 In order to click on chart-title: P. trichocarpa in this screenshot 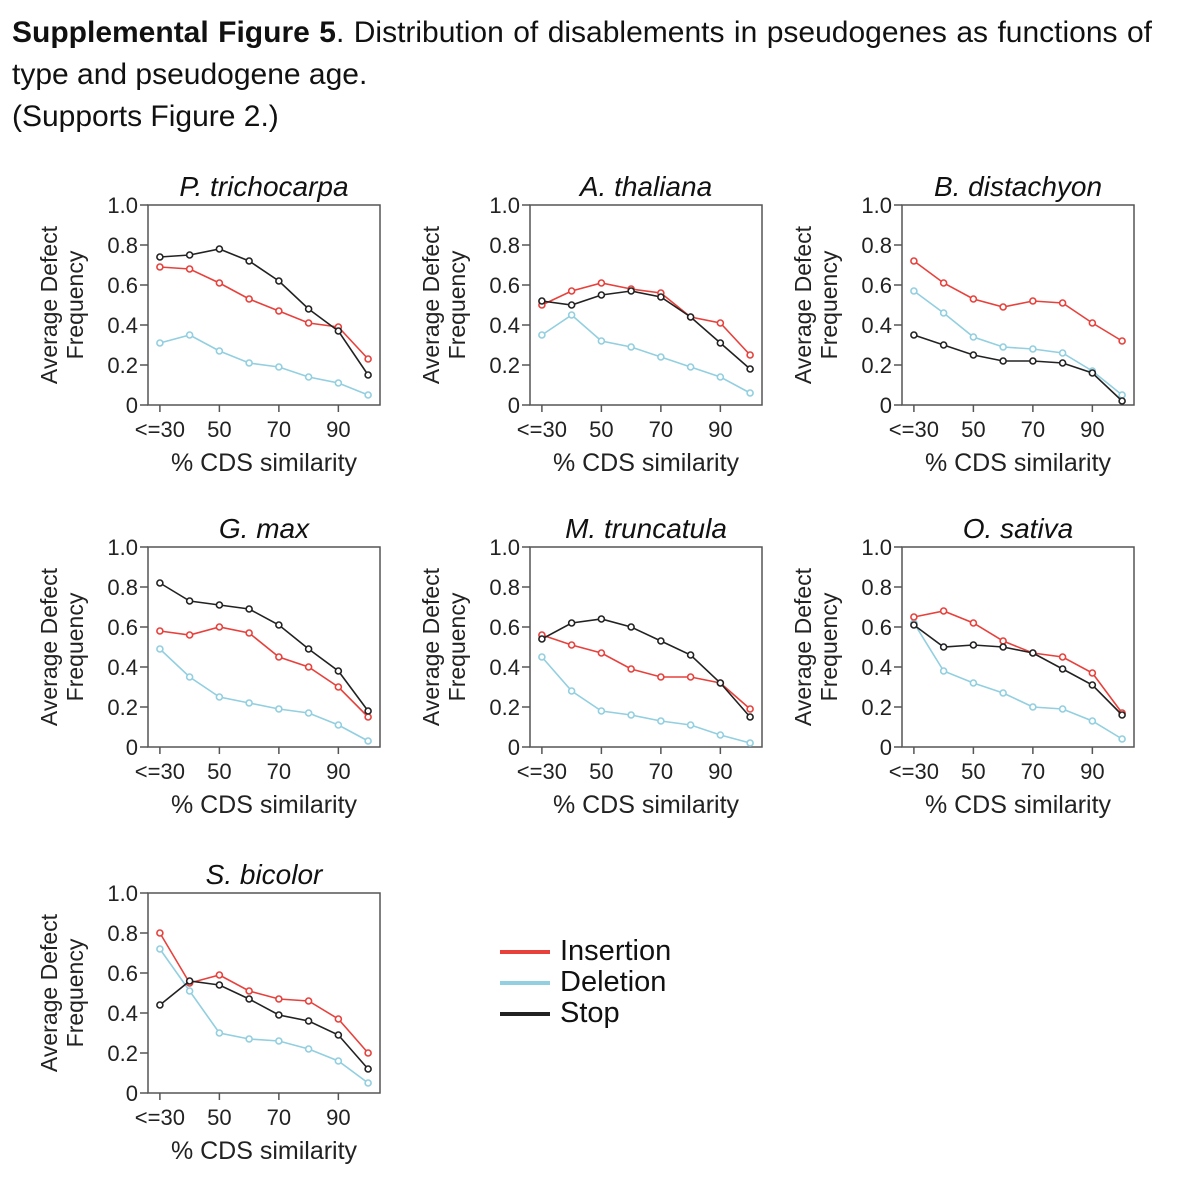, I will do `click(263, 186)`.